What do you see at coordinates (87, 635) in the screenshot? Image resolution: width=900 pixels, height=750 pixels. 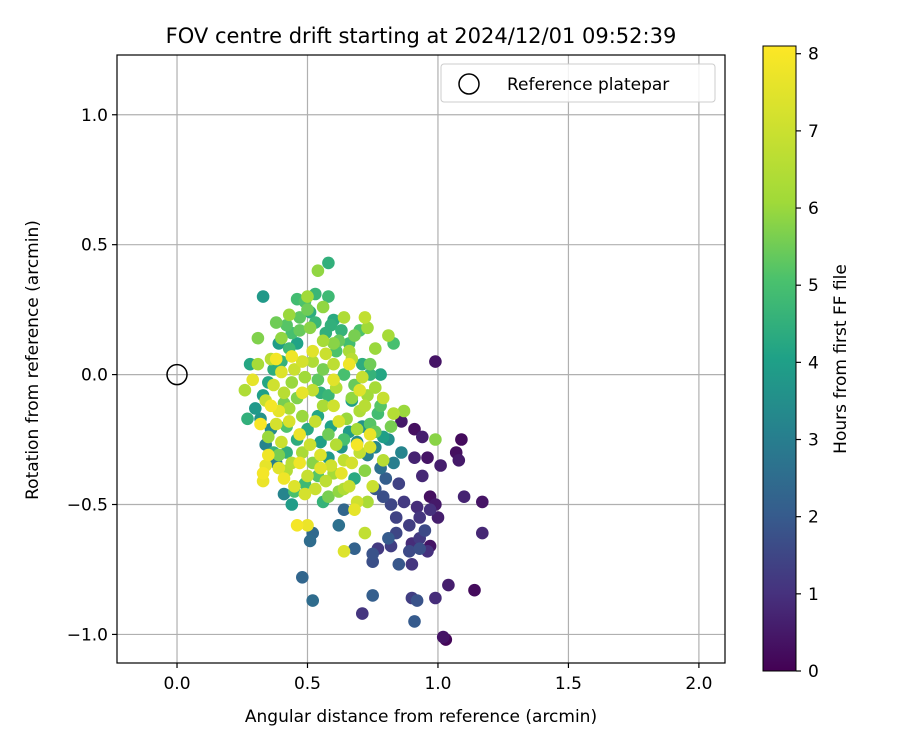 I see `y-tick-label: −1.0` at bounding box center [87, 635].